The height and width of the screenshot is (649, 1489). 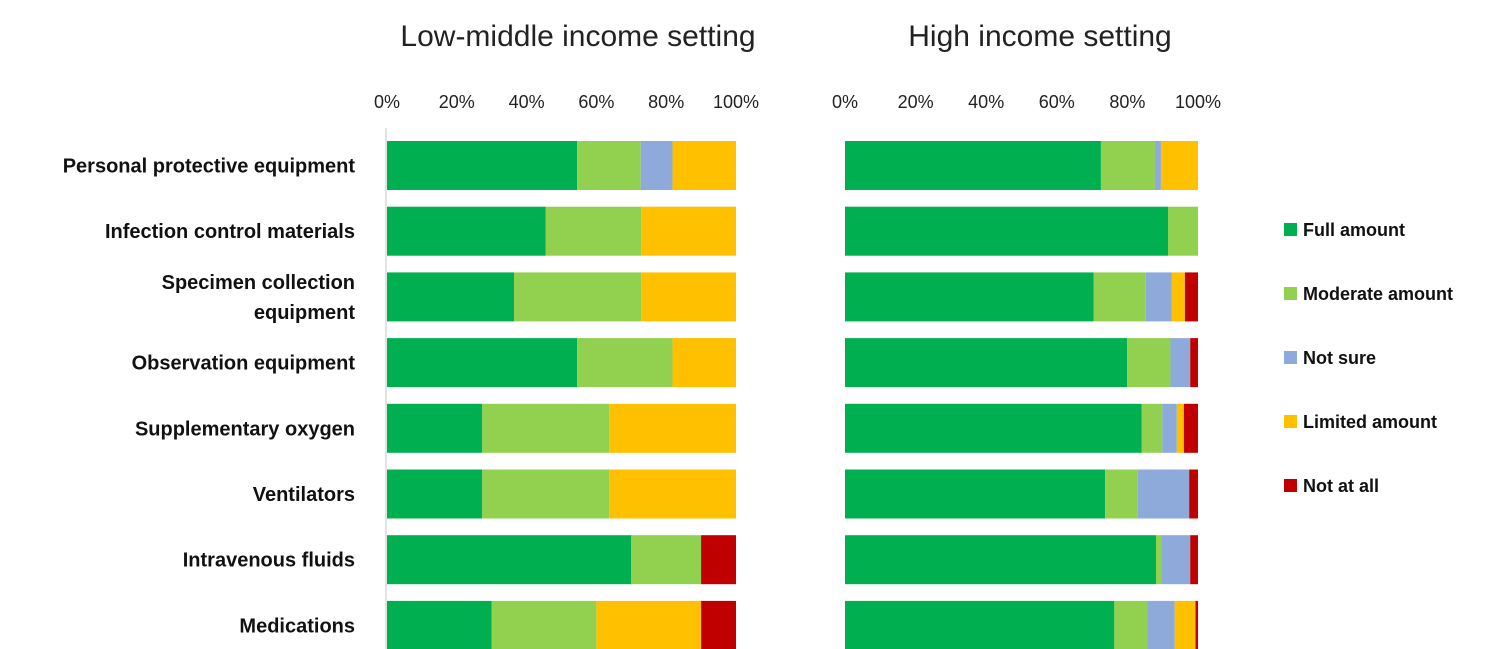 What do you see at coordinates (269, 561) in the screenshot?
I see `category-label: Intravenous fluids` at bounding box center [269, 561].